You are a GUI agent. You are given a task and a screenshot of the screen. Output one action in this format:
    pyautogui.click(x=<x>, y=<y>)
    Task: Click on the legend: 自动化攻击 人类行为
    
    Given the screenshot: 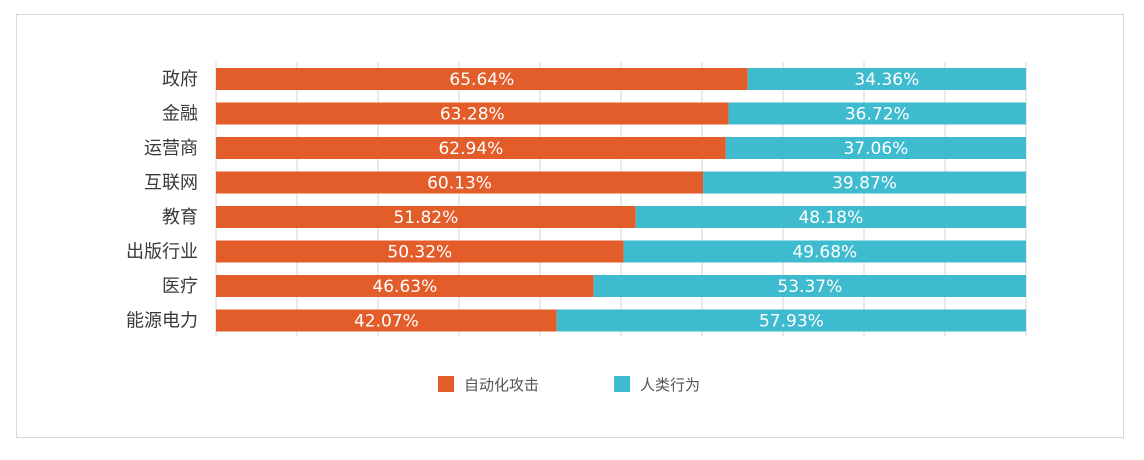 What is the action you would take?
    pyautogui.click(x=569, y=385)
    